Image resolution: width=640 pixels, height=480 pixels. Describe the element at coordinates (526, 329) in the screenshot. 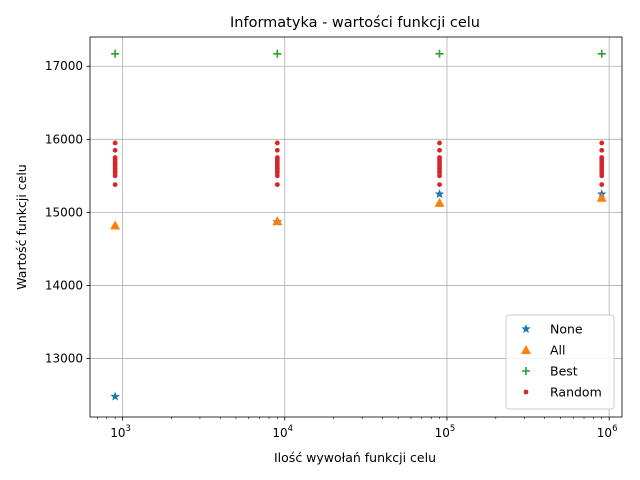

I see `legend-marker-none` at that location.